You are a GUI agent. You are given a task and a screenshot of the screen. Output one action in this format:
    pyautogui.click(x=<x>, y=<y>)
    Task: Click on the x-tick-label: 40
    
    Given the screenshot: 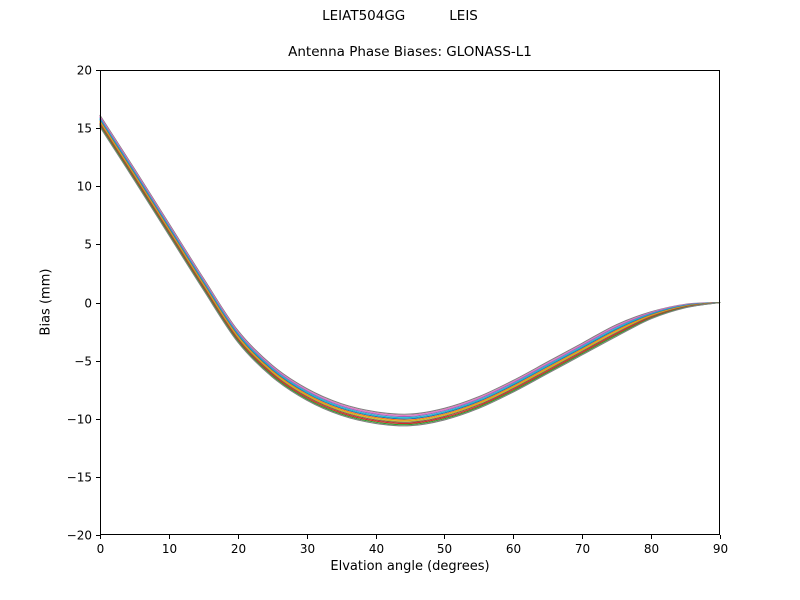 What is the action you would take?
    pyautogui.click(x=376, y=549)
    